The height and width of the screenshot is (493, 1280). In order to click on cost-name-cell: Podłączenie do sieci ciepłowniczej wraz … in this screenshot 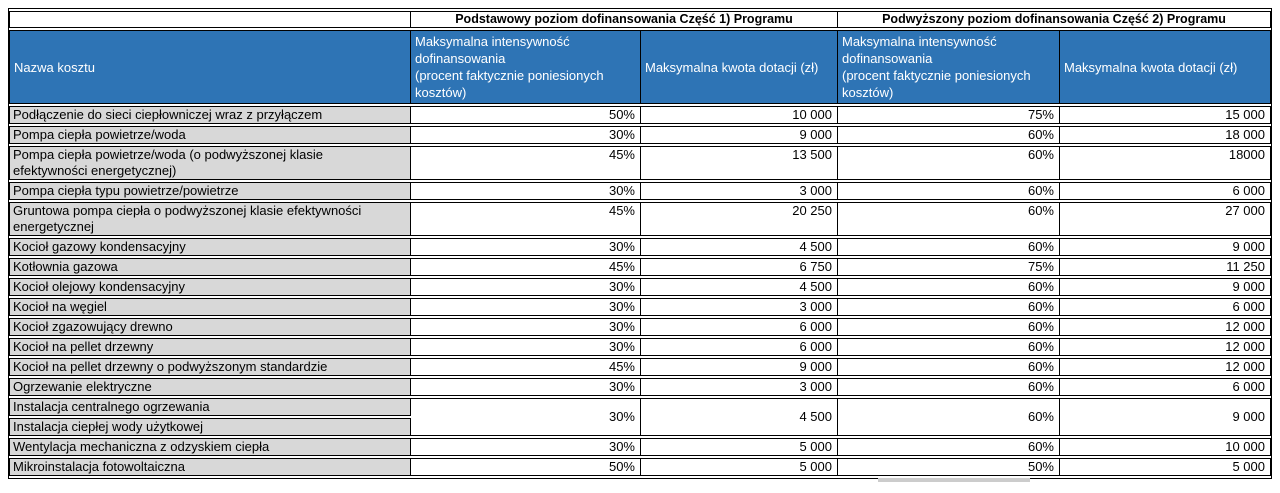, I will do `click(210, 115)`.